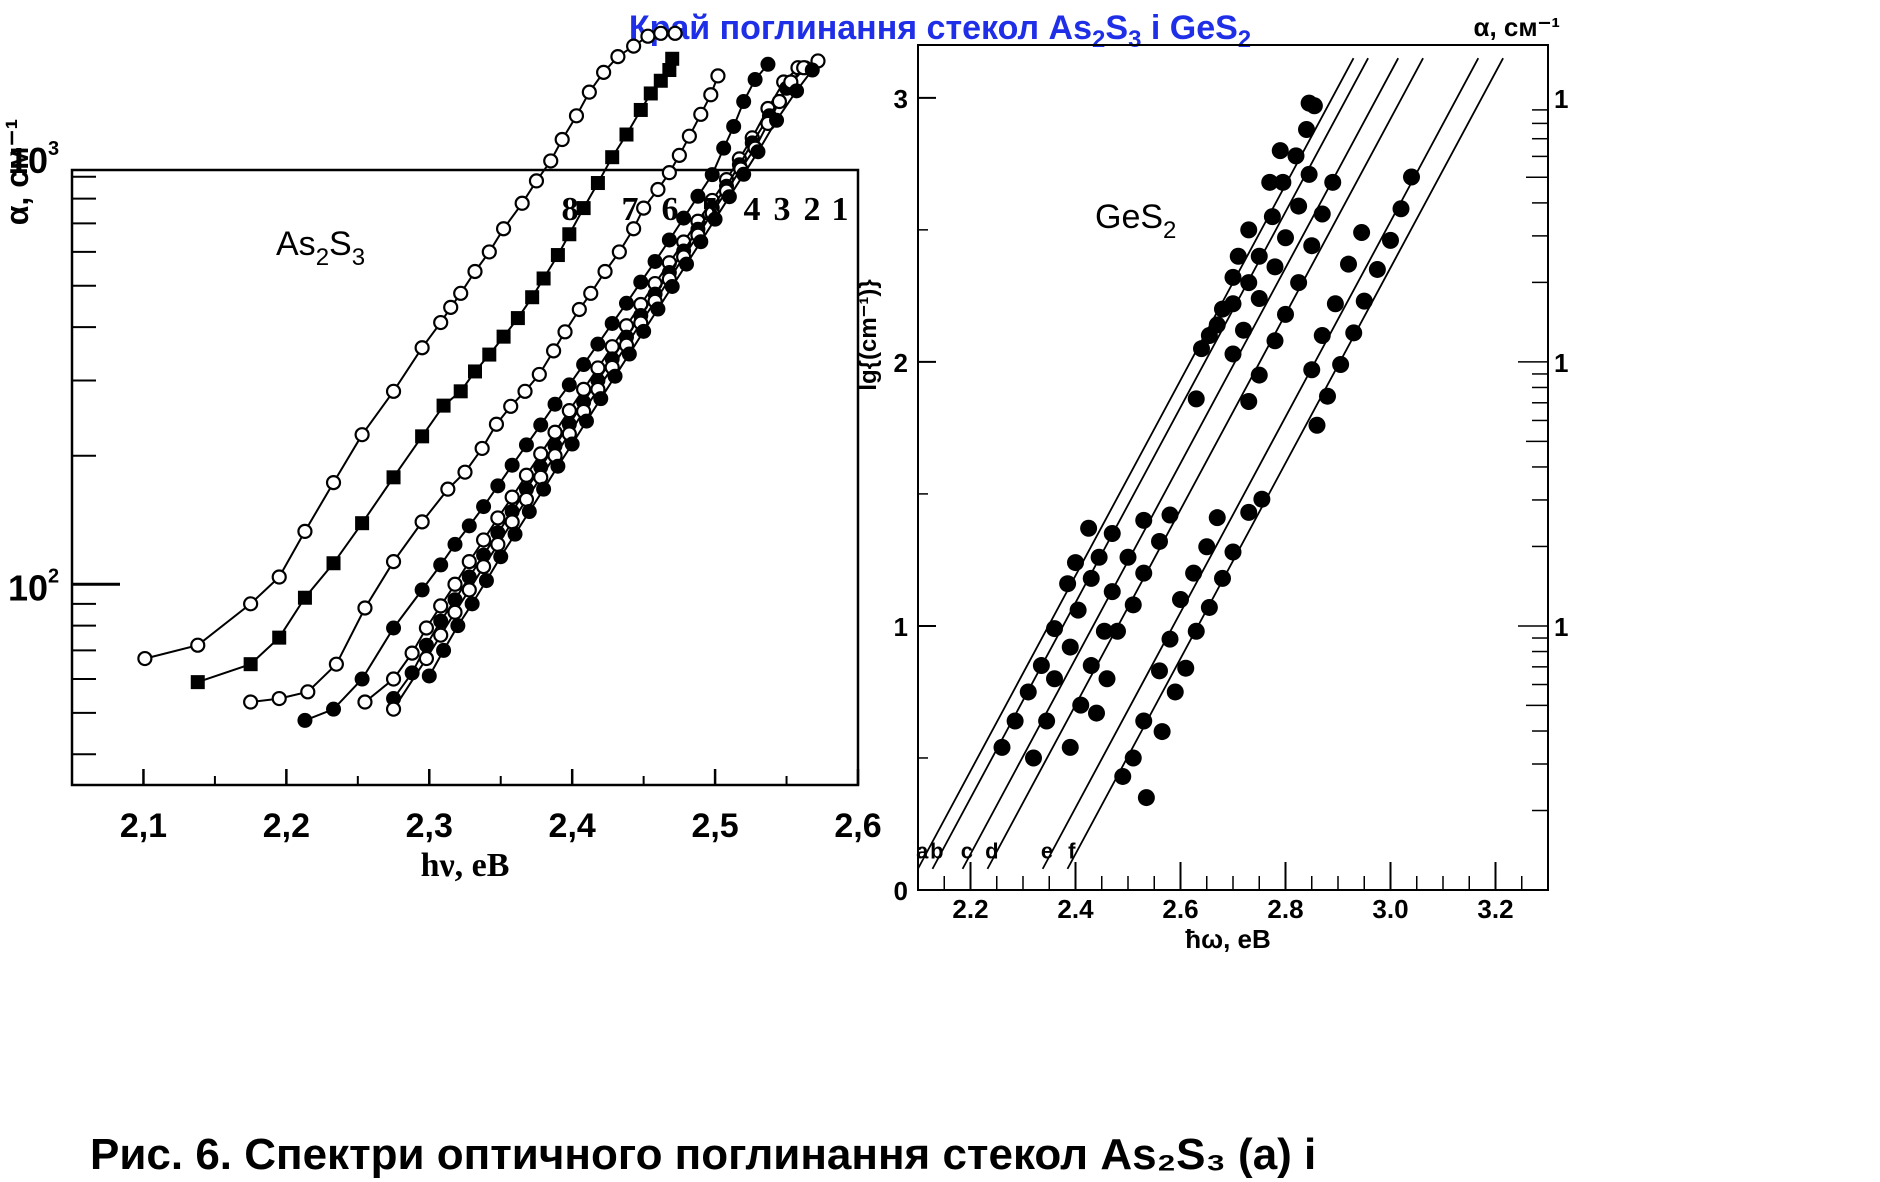  What do you see at coordinates (570, 209) in the screenshot?
I see `curve-number-label: 8` at bounding box center [570, 209].